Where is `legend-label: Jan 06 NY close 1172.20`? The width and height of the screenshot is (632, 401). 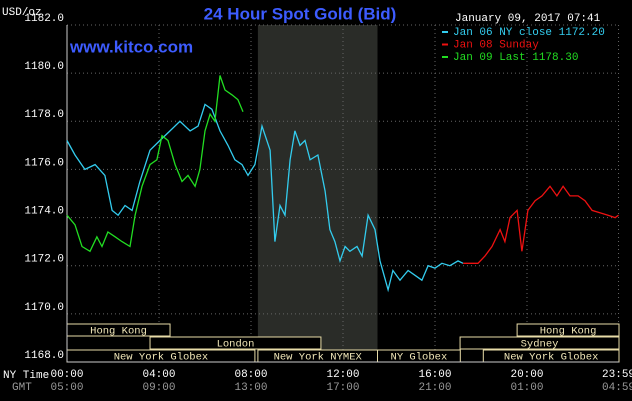 legend-label: Jan 06 NY close 1172.20 is located at coordinates (529, 33).